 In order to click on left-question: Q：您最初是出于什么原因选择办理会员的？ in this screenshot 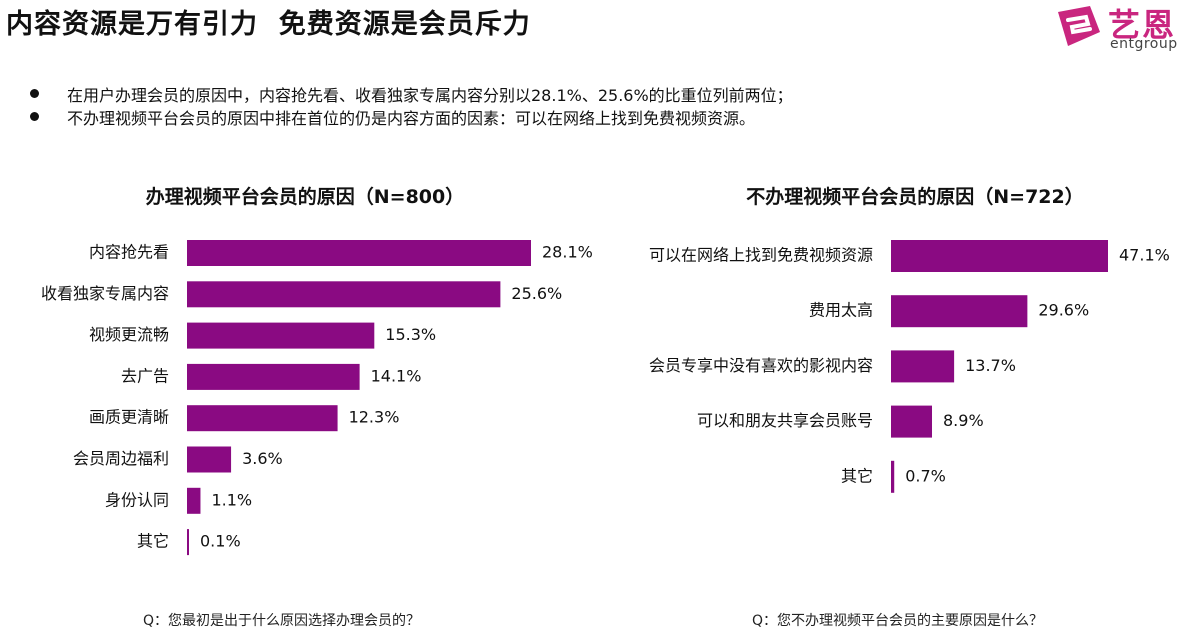, I will do `click(282, 621)`.